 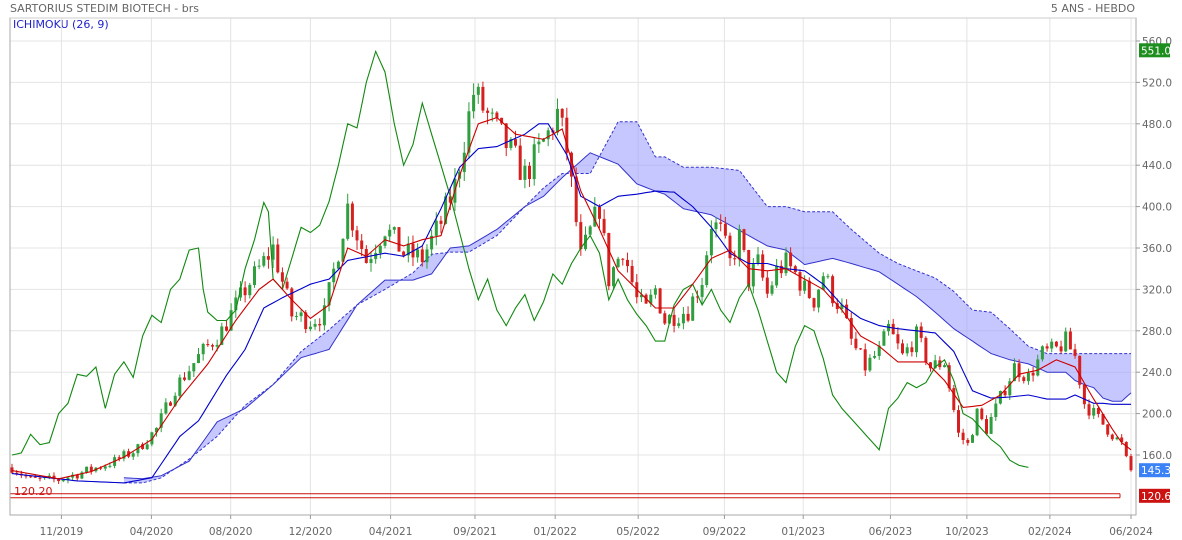 I want to click on x-tick-label: 12/2020, so click(x=311, y=532).